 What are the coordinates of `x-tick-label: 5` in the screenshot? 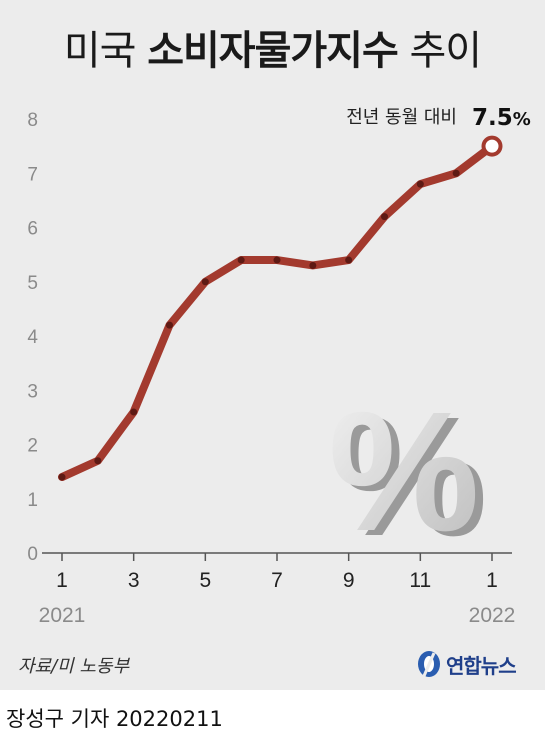 It's located at (205, 580).